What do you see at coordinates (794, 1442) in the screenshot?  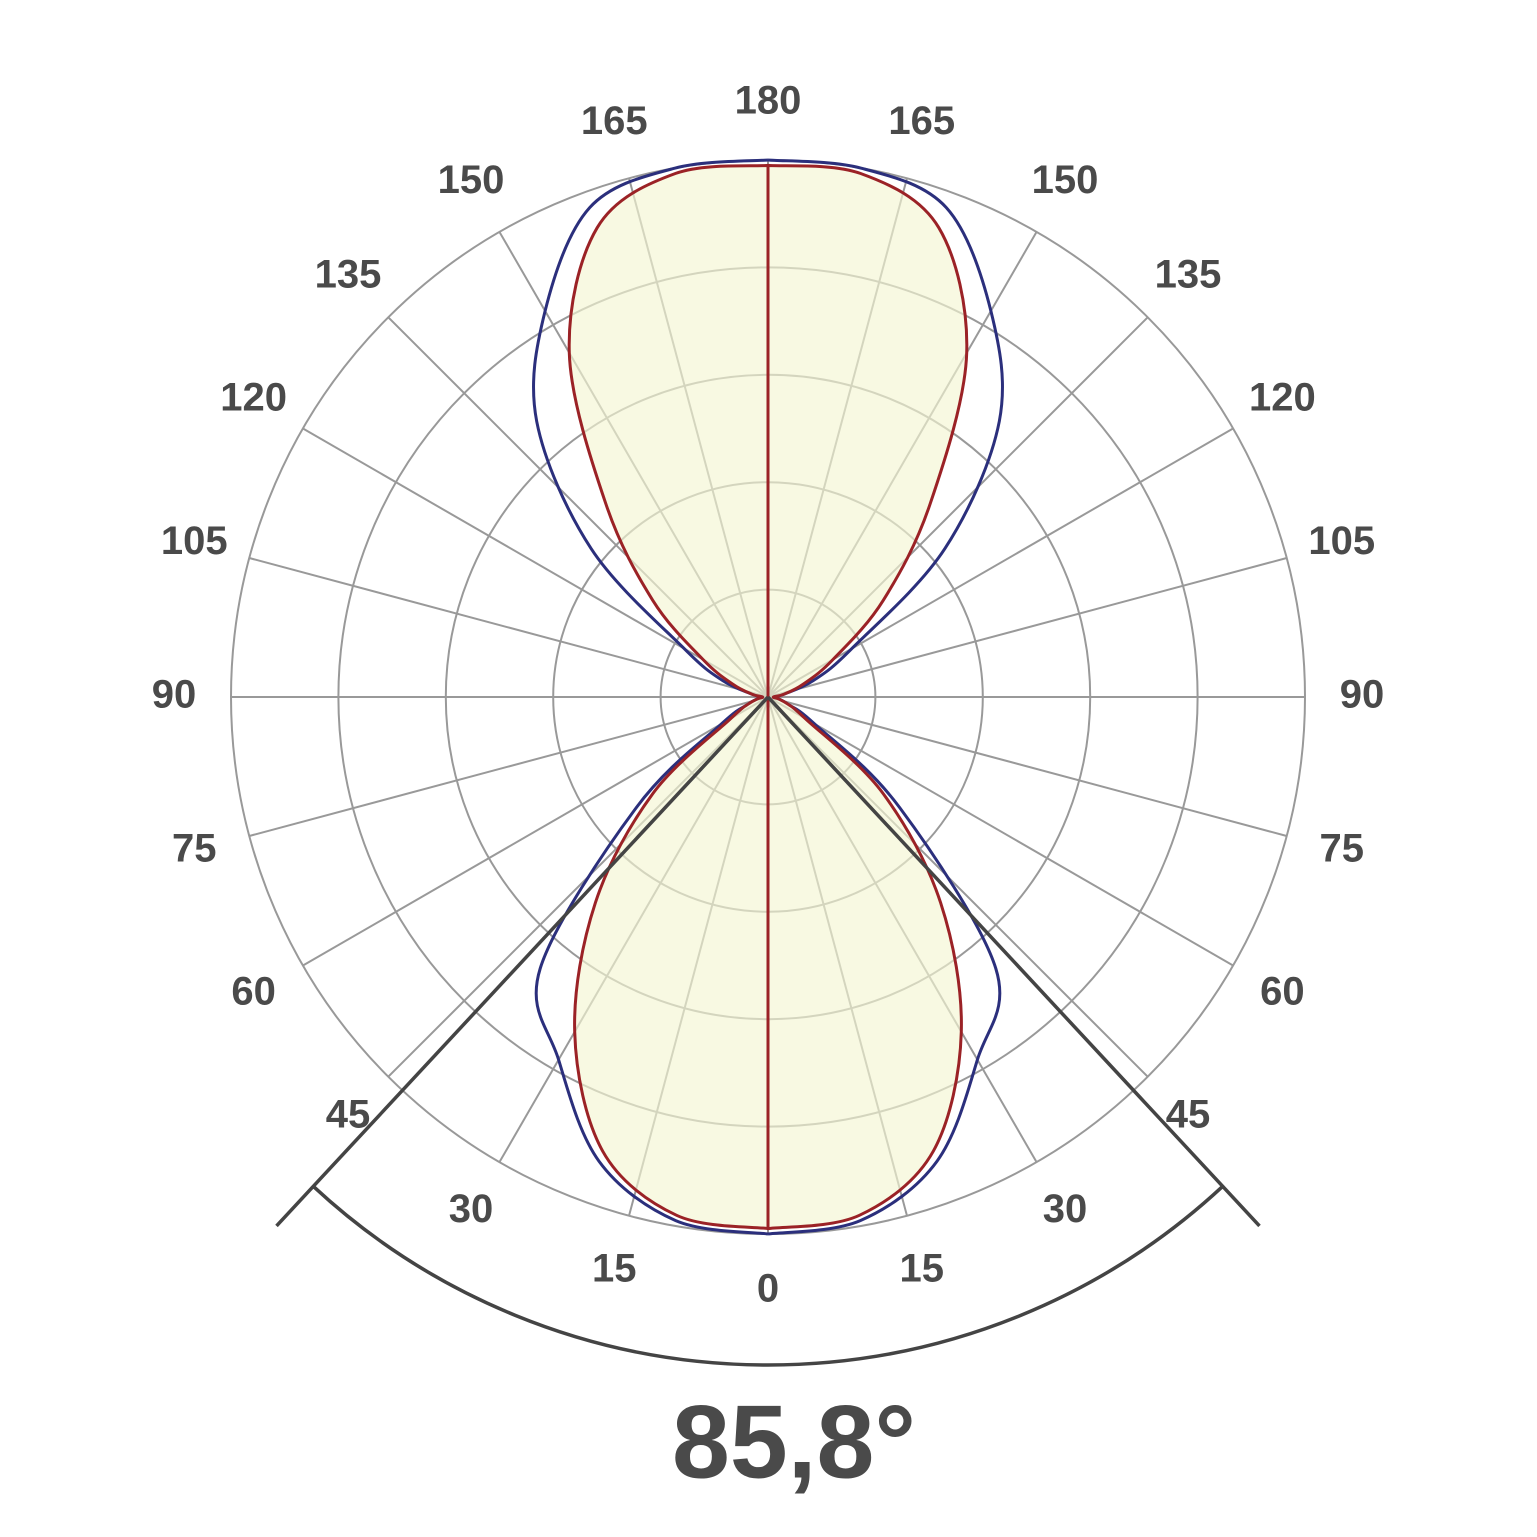 I see `beam-angle-label: 85,8°` at bounding box center [794, 1442].